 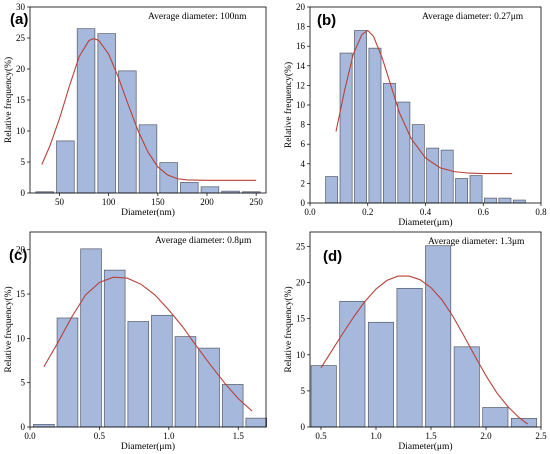 I want to click on y-tick-label: 30, so click(x=21, y=7).